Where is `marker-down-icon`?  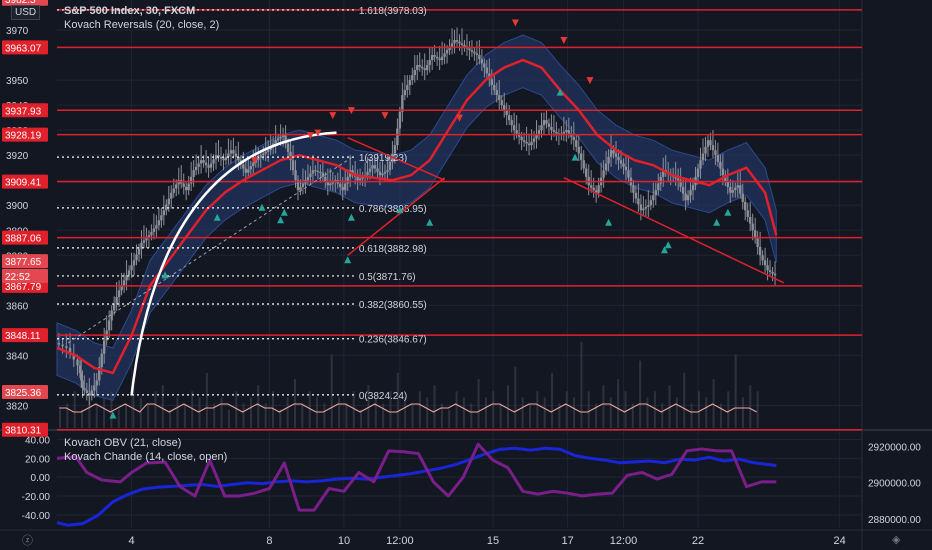 marker-down-icon is located at coordinates (310, 136).